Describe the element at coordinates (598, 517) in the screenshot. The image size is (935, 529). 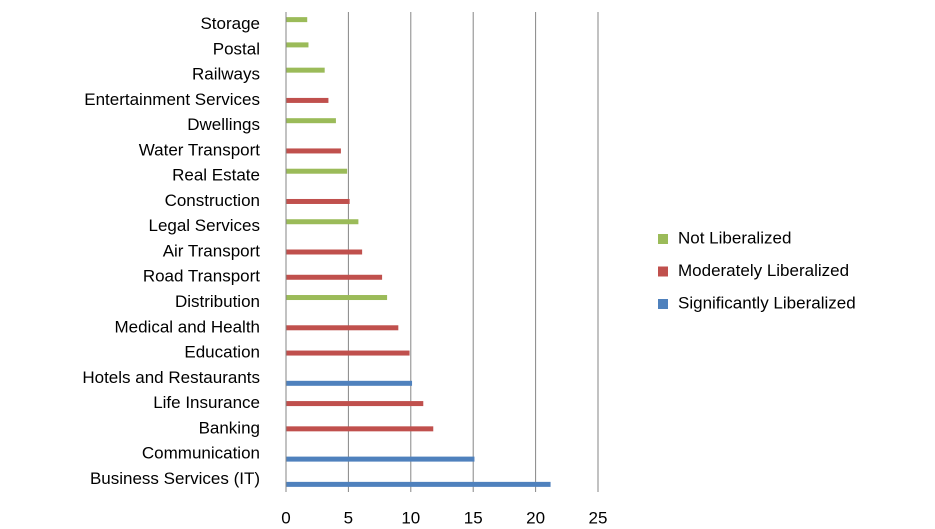
I see `x-tick-label: 25` at that location.